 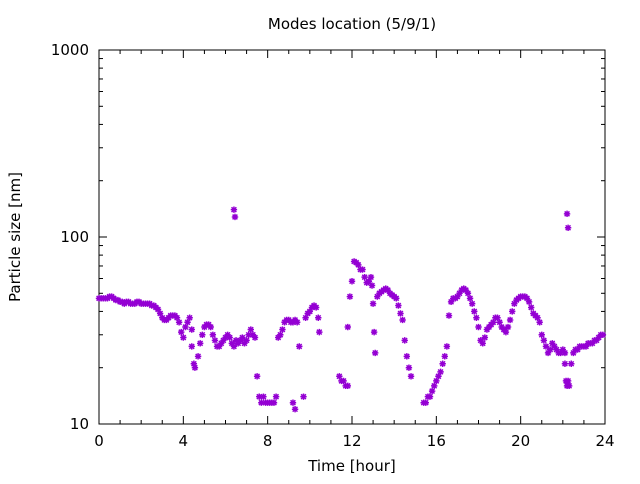 I want to click on x-tick-label: 0, so click(x=99, y=441).